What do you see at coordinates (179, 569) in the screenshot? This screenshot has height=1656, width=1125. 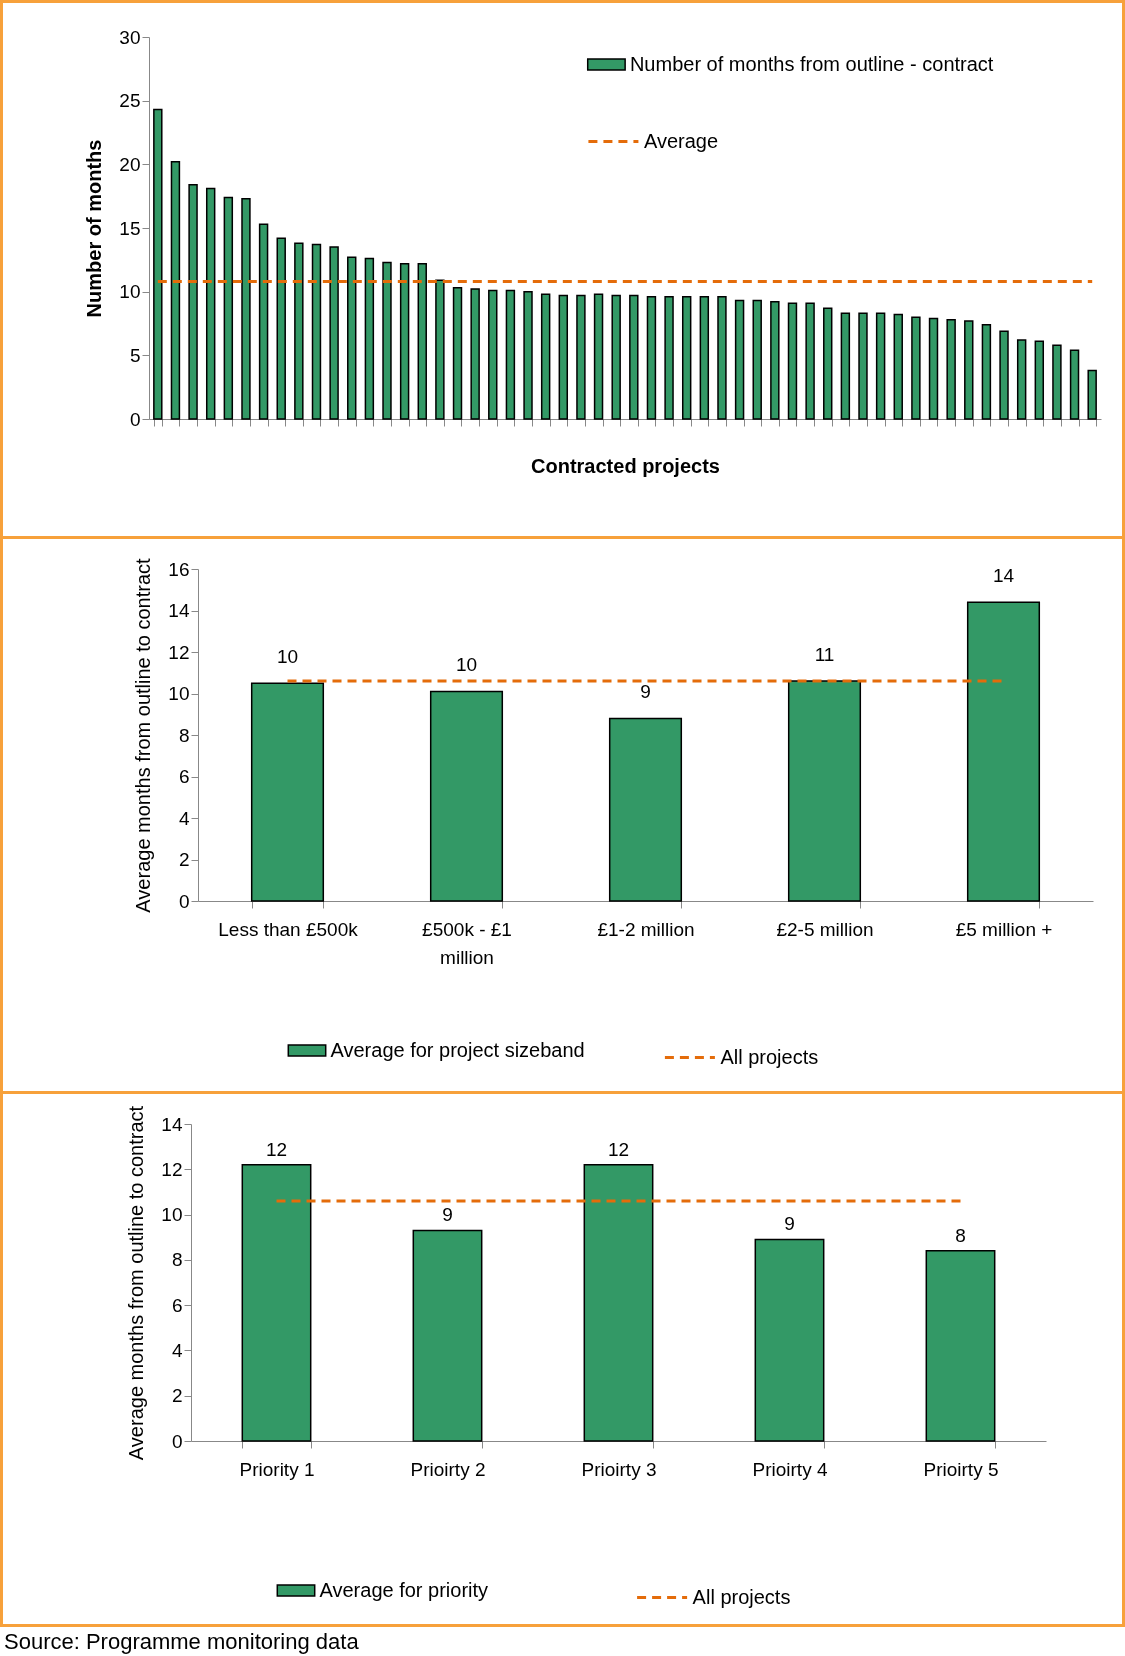 I see `y-tick-label: 16` at bounding box center [179, 569].